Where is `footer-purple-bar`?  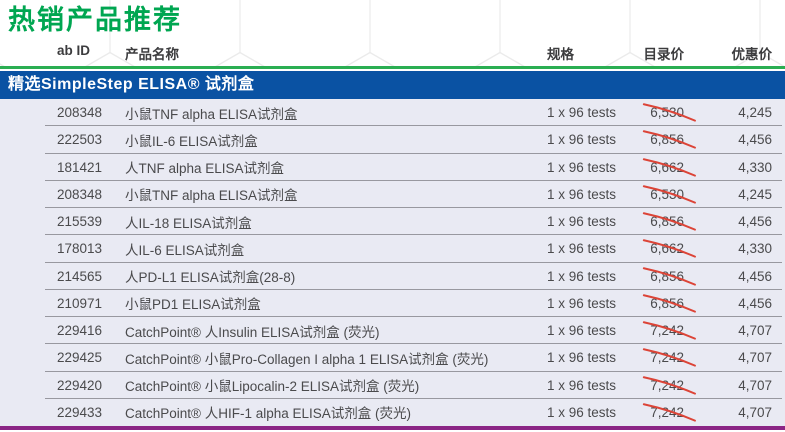
footer-purple-bar is located at coordinates (392, 428).